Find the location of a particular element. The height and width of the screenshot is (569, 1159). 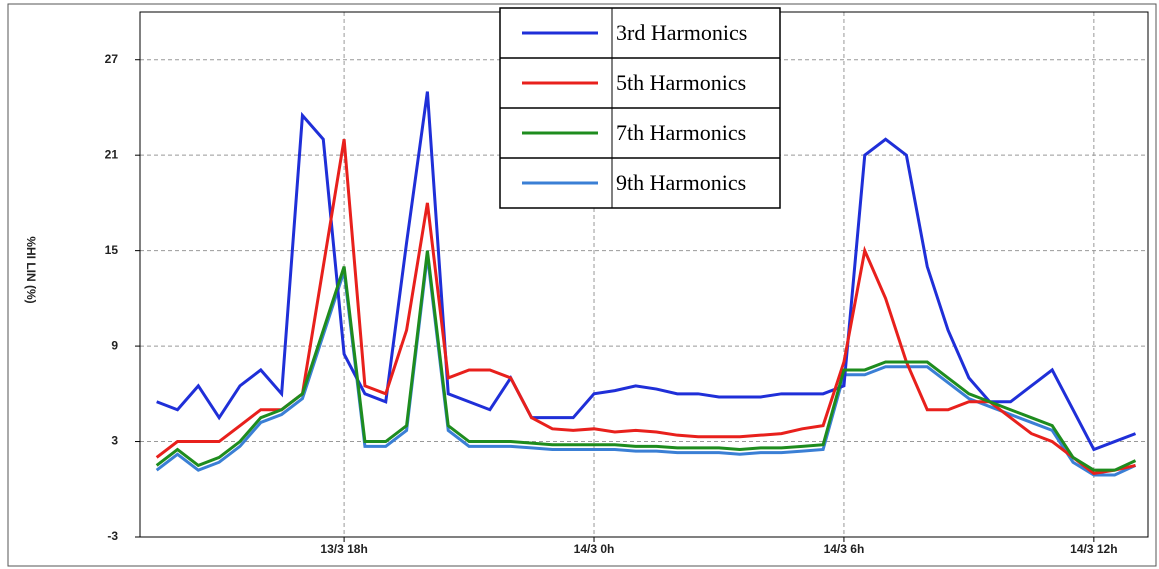

legend-label: 7th Harmonics is located at coordinates (681, 132).